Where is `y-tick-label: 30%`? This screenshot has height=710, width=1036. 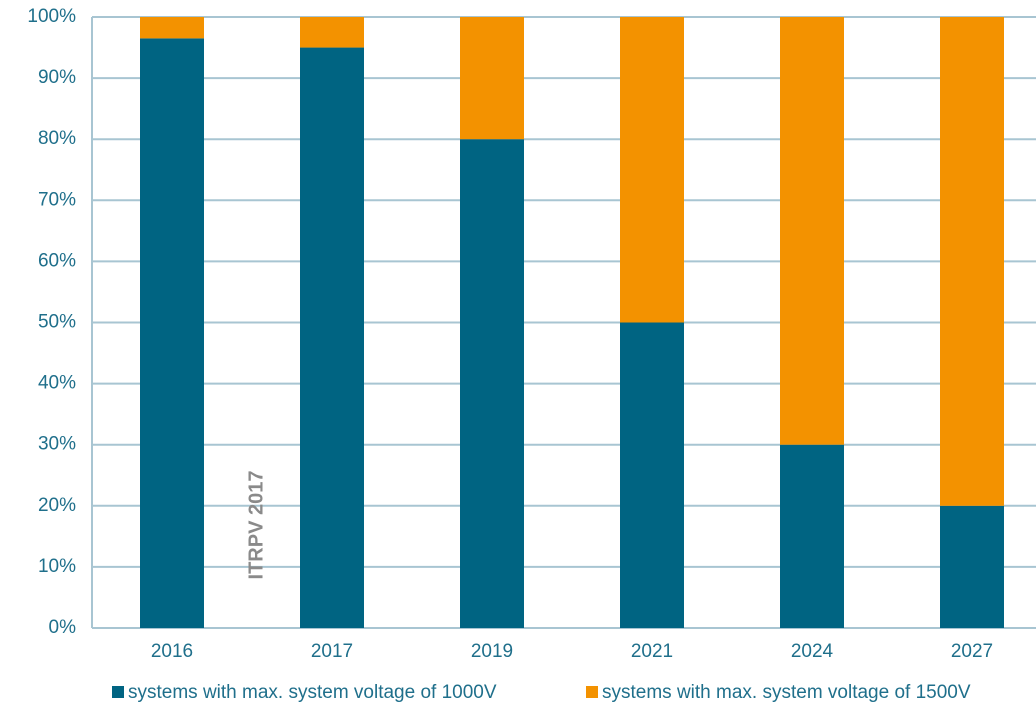 y-tick-label: 30% is located at coordinates (57, 444).